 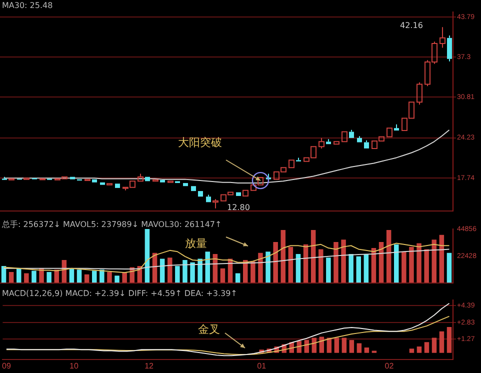 What do you see at coordinates (7, 365) in the screenshot?
I see `x-tick-label: 09` at bounding box center [7, 365].